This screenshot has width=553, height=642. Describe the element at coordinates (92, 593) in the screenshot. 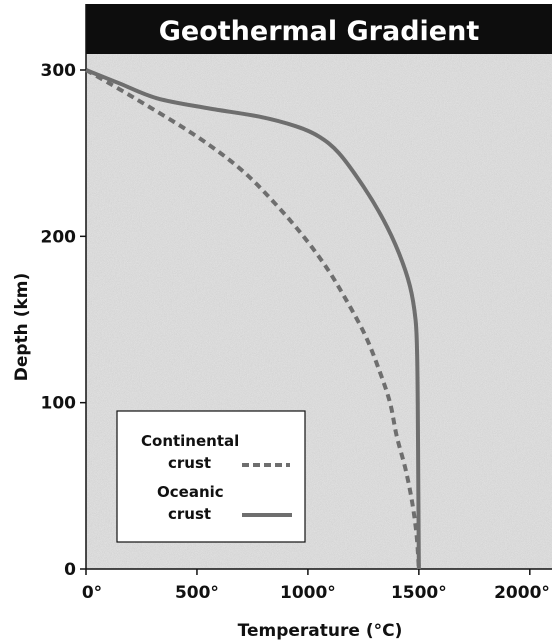

I see `x-tick-label: 0°` at that location.